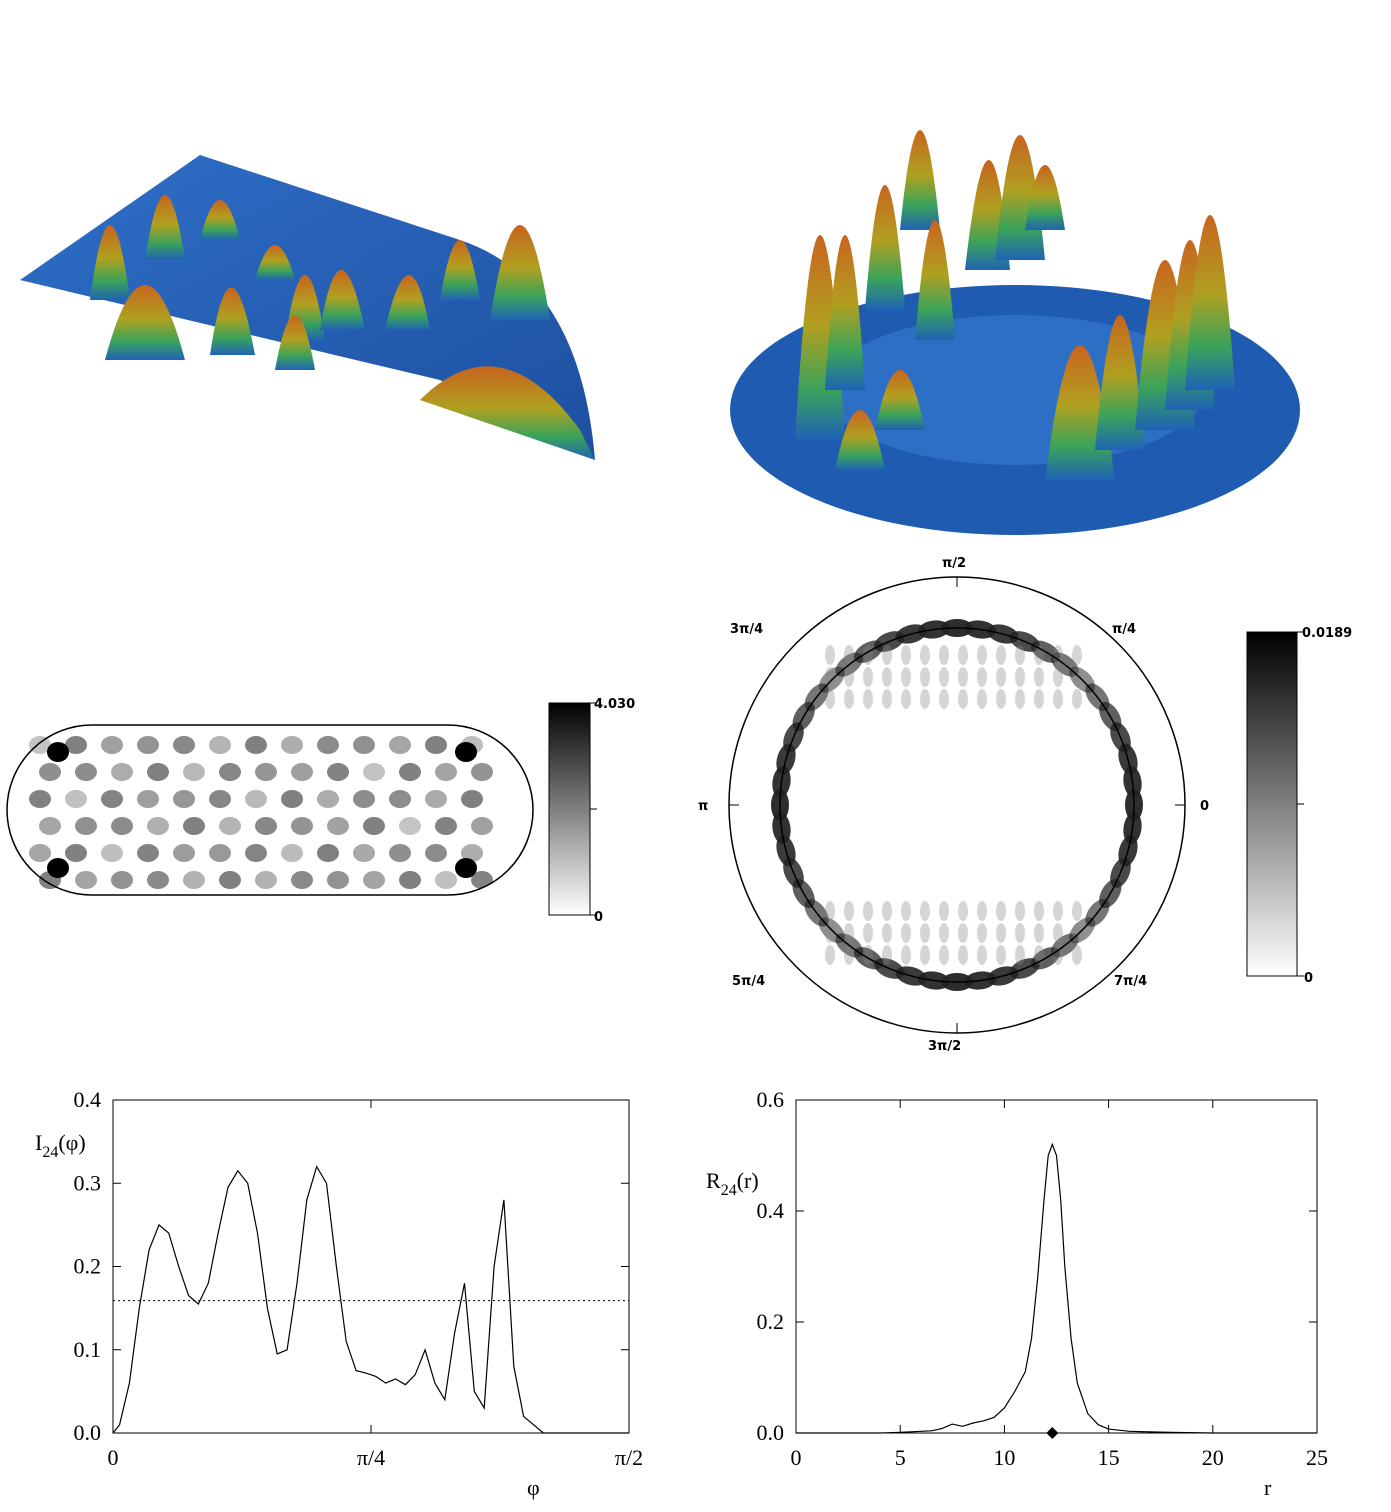 The height and width of the screenshot is (1512, 1391). What do you see at coordinates (1052, 1433) in the screenshot?
I see `peak-marker` at bounding box center [1052, 1433].